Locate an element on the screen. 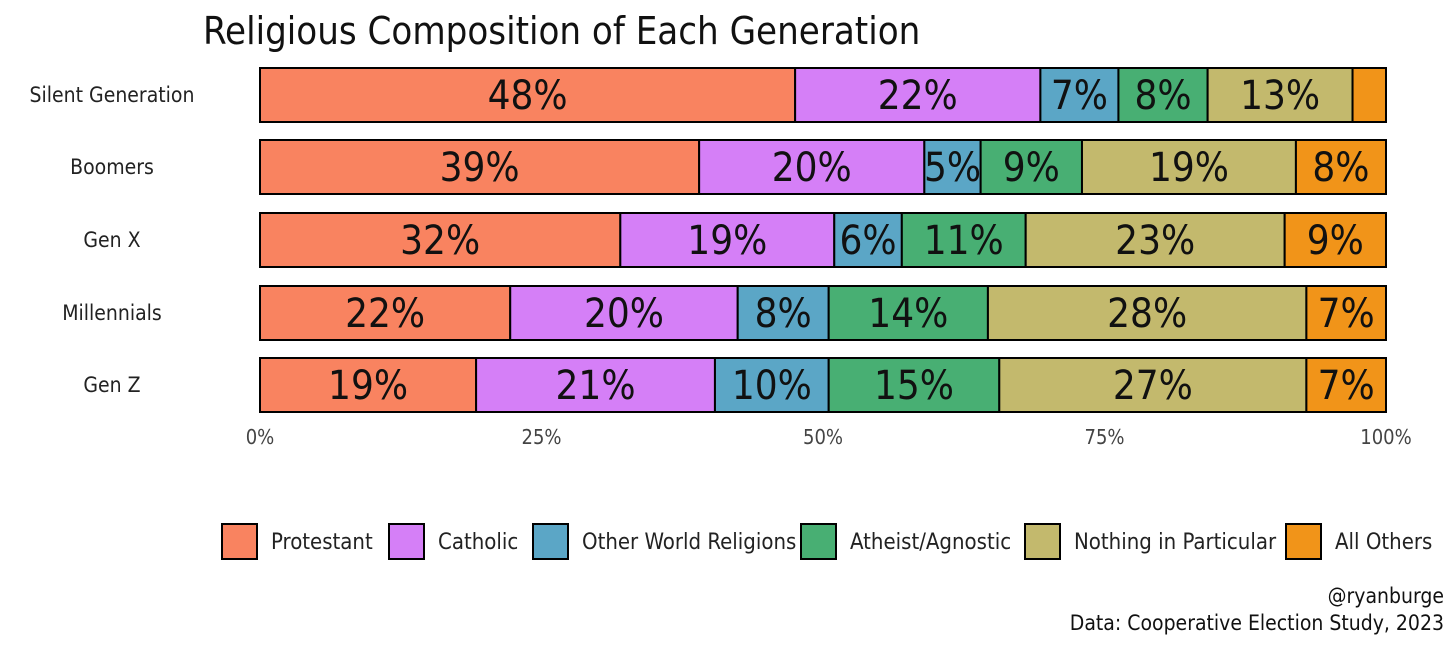  x-tick-label: 75% is located at coordinates (1105, 437).